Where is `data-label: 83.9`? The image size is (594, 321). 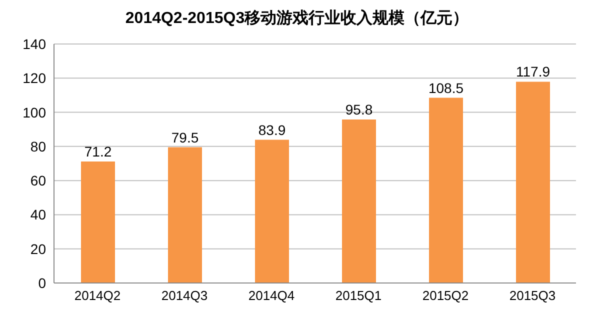 data-label: 83.9 is located at coordinates (272, 130).